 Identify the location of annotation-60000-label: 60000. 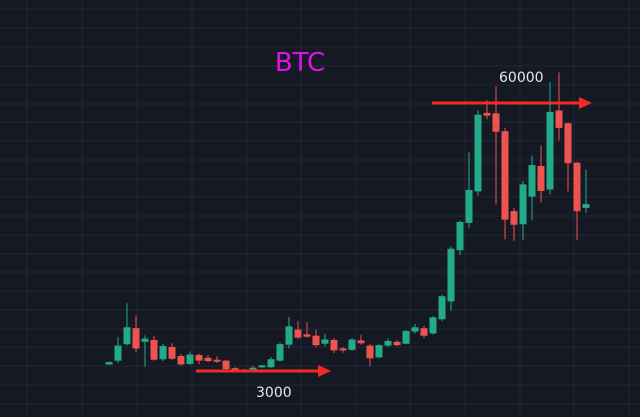
(521, 78).